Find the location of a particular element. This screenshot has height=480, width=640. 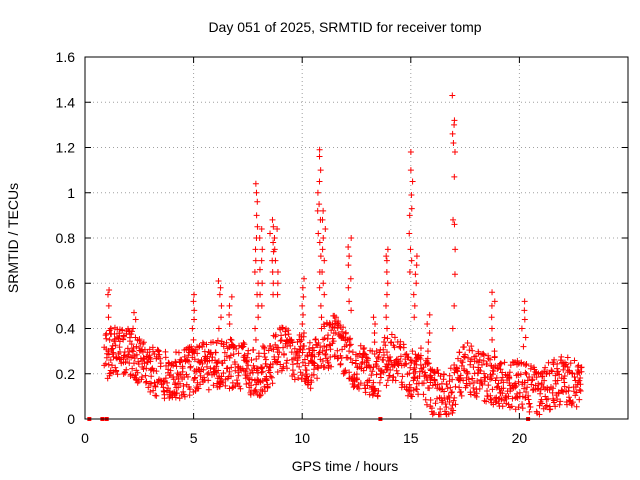

y-tick-label: 0.8 is located at coordinates (66, 238).